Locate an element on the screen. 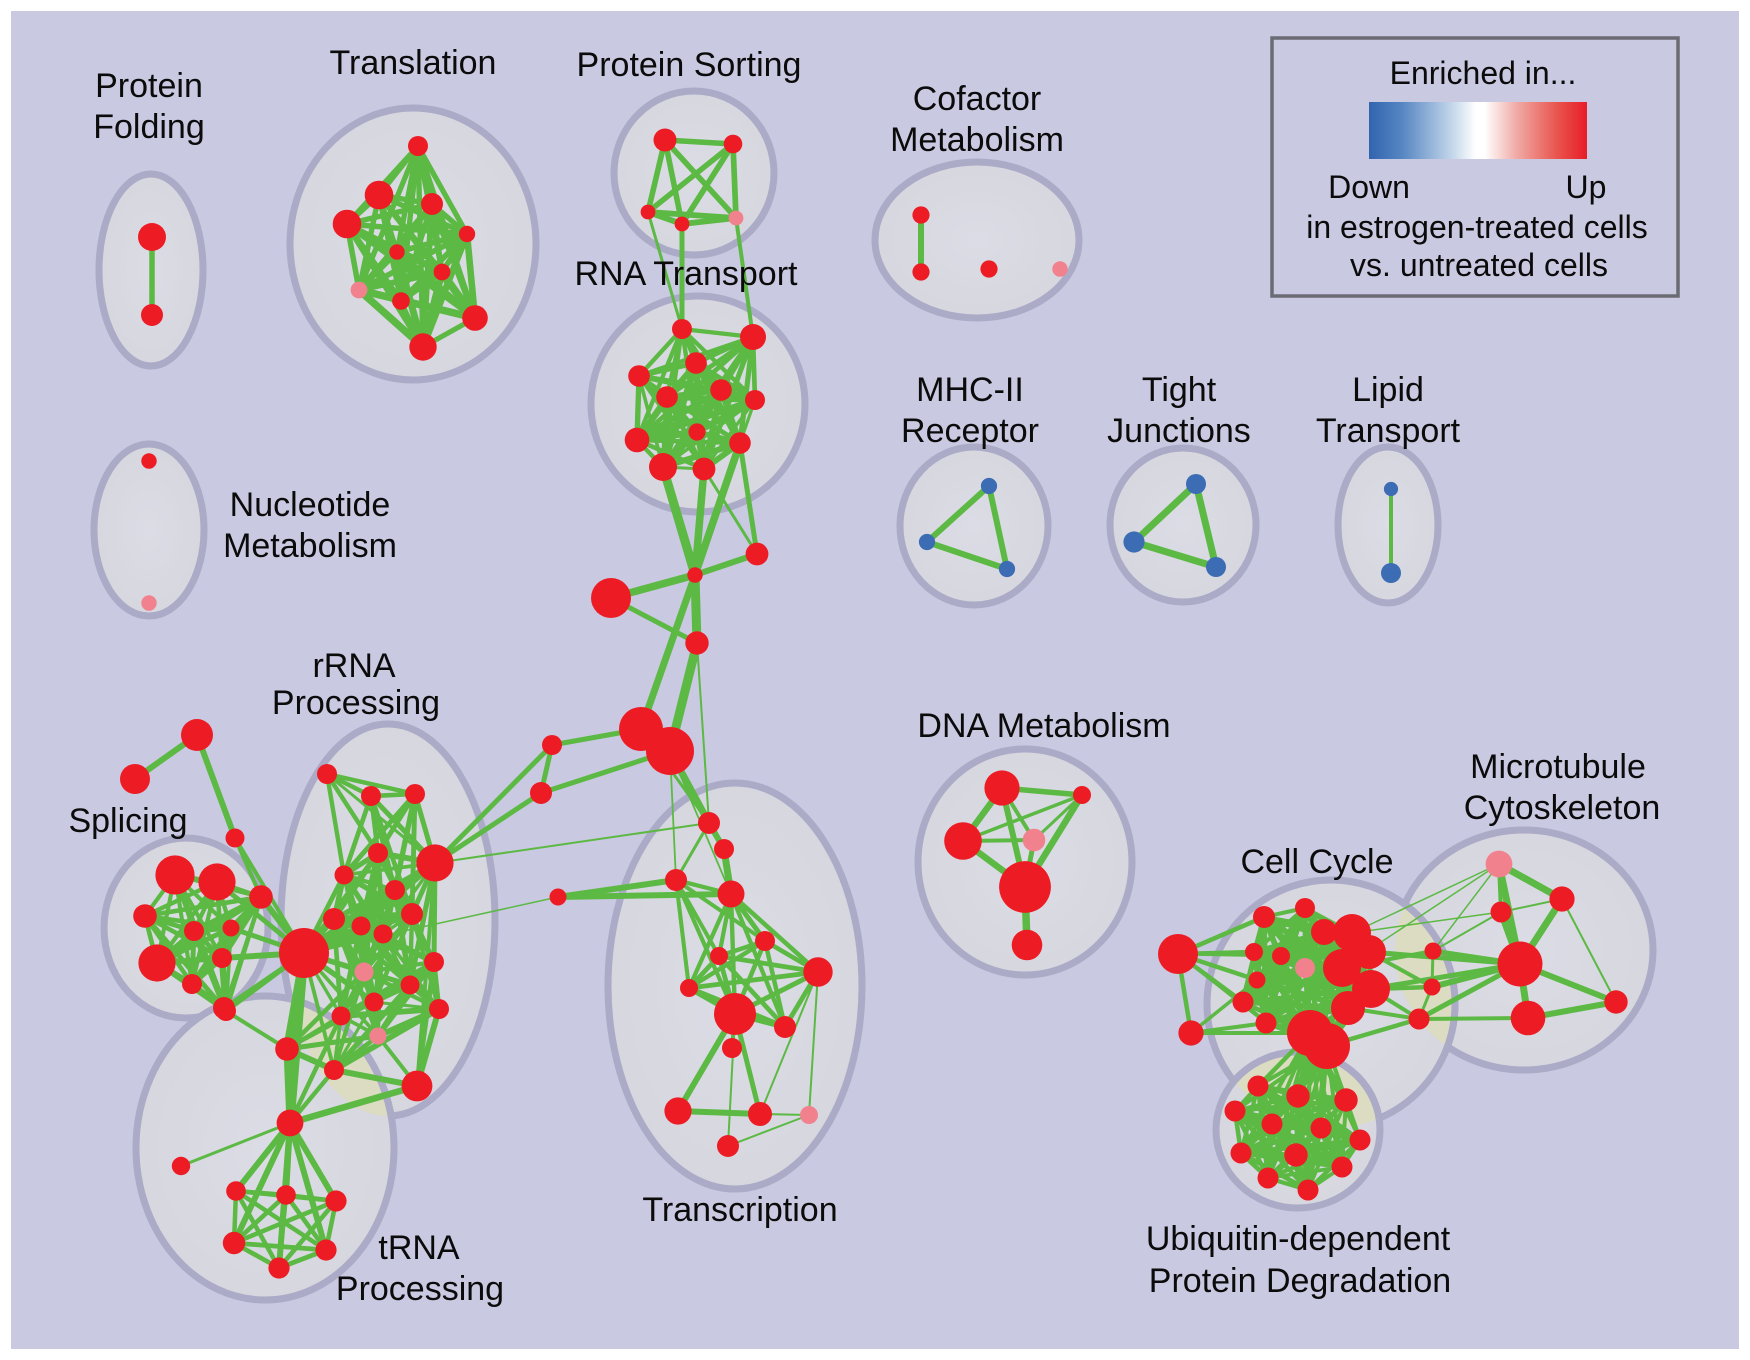  svg-text: Transport is located at coordinates (1388, 431).